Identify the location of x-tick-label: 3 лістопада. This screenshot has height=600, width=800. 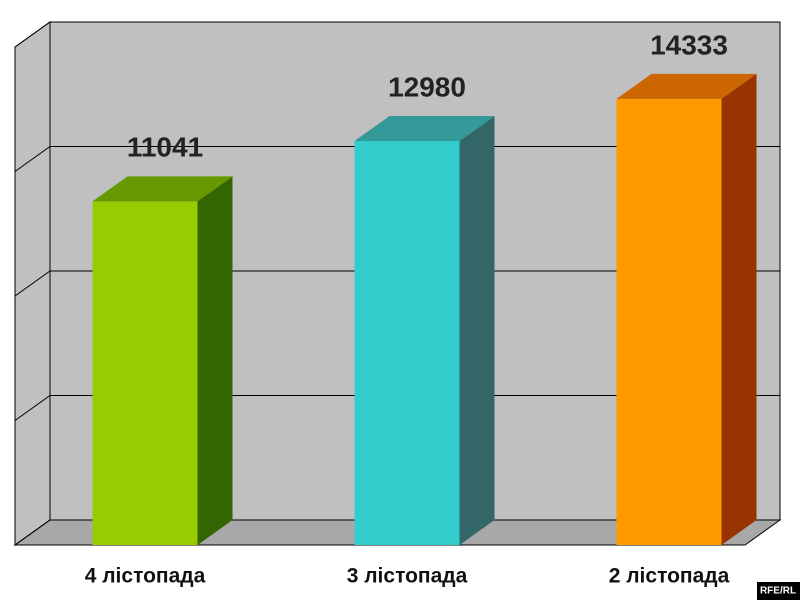
(407, 576).